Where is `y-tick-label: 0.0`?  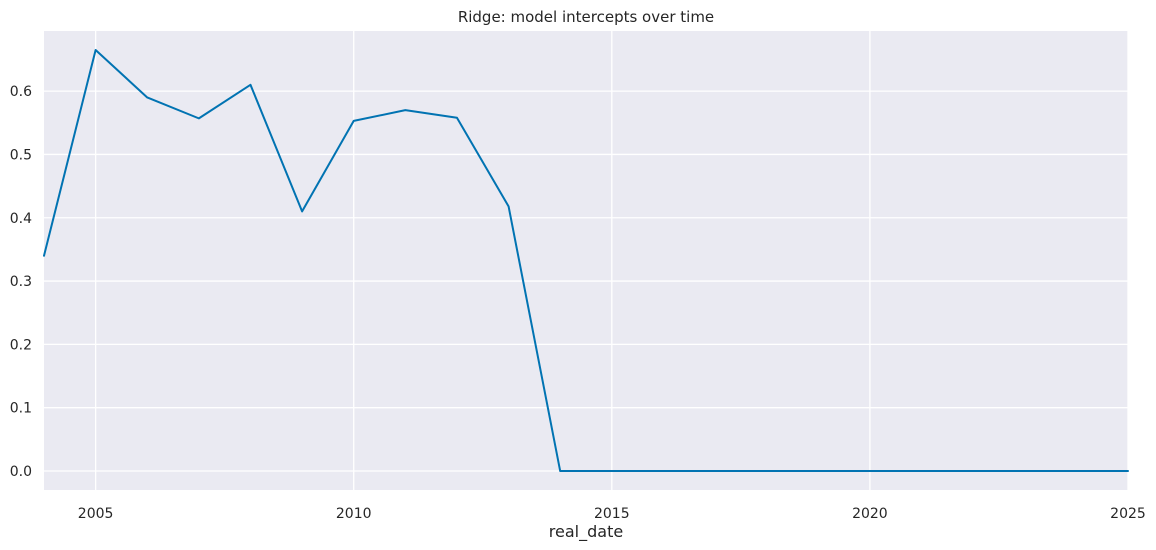 y-tick-label: 0.0 is located at coordinates (21, 472).